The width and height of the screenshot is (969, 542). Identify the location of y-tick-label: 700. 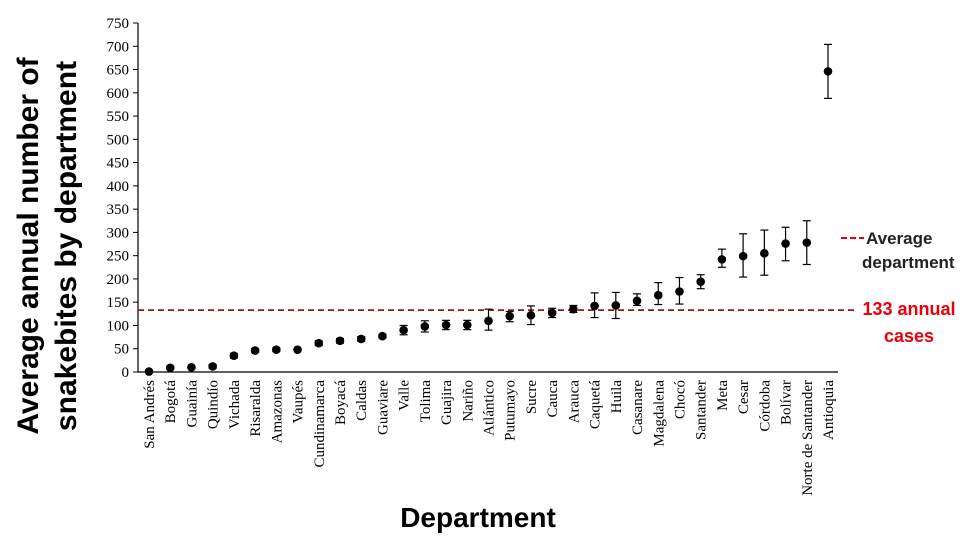
(118, 47).